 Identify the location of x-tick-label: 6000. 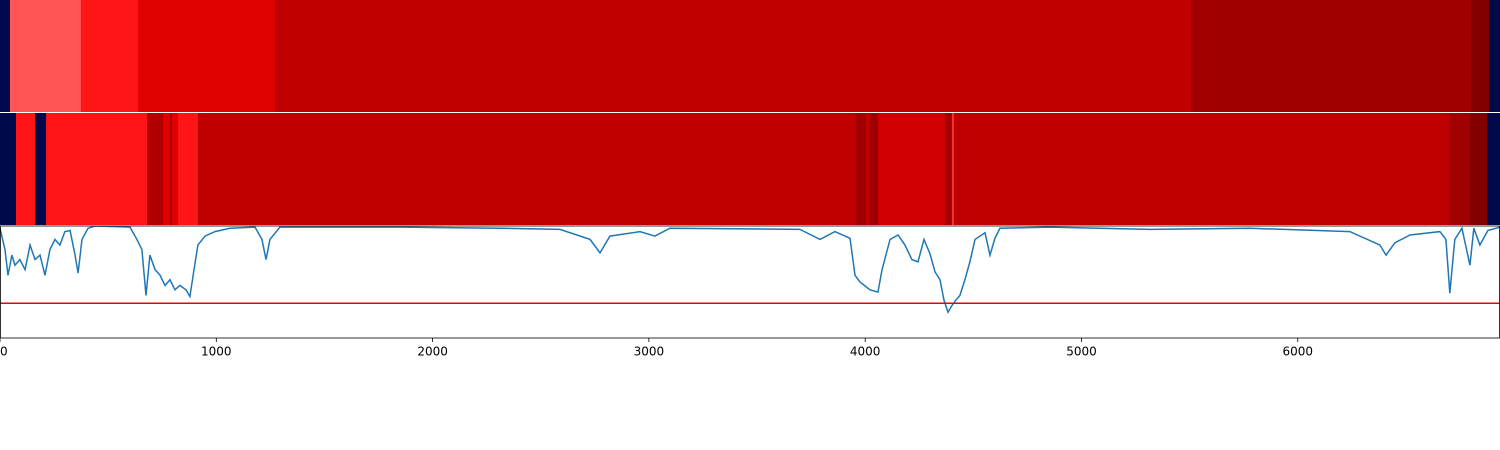
(1297, 352).